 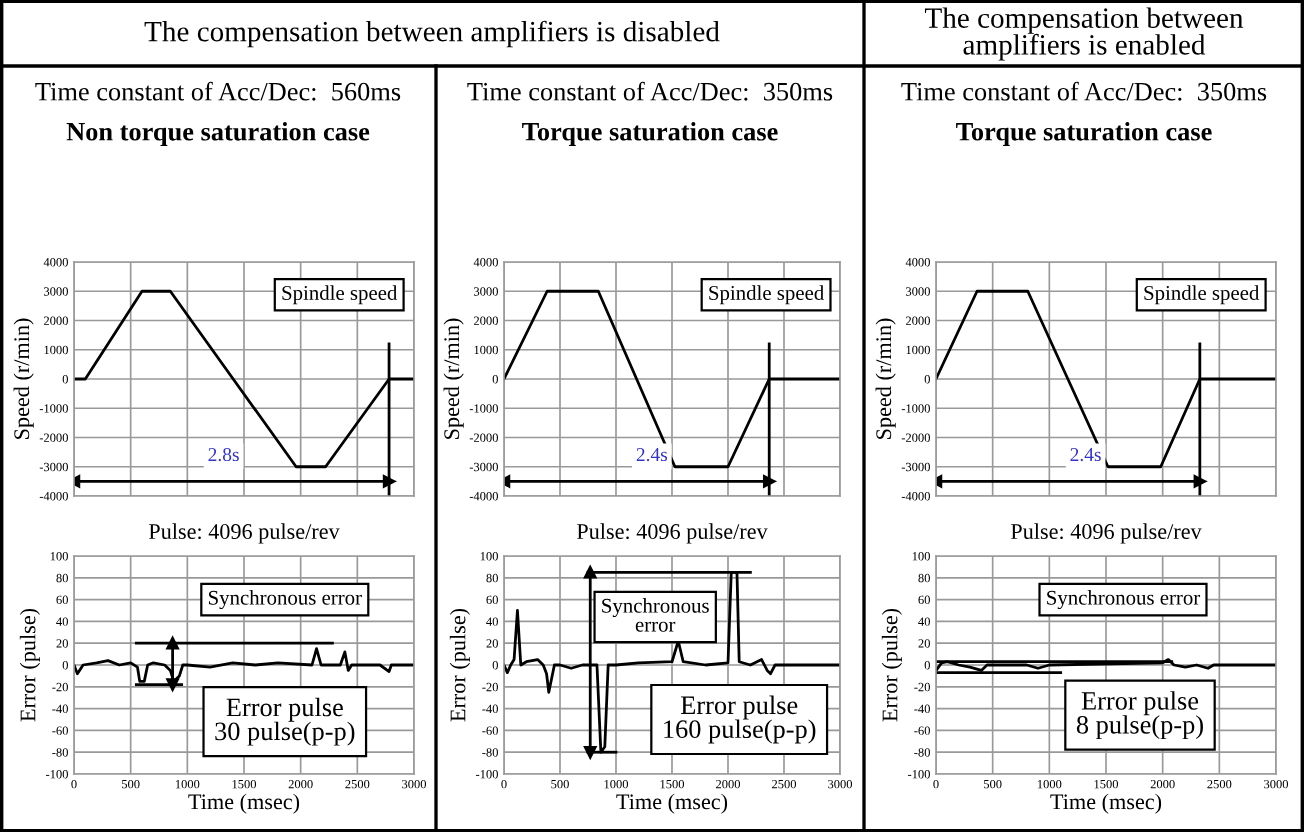 What do you see at coordinates (1084, 34) in the screenshot?
I see `text: The compensation between amplifiers is enabled` at bounding box center [1084, 34].